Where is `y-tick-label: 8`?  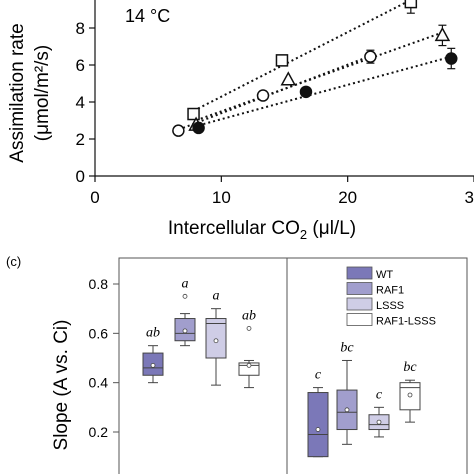
y-tick-label: 8 is located at coordinates (80, 28).